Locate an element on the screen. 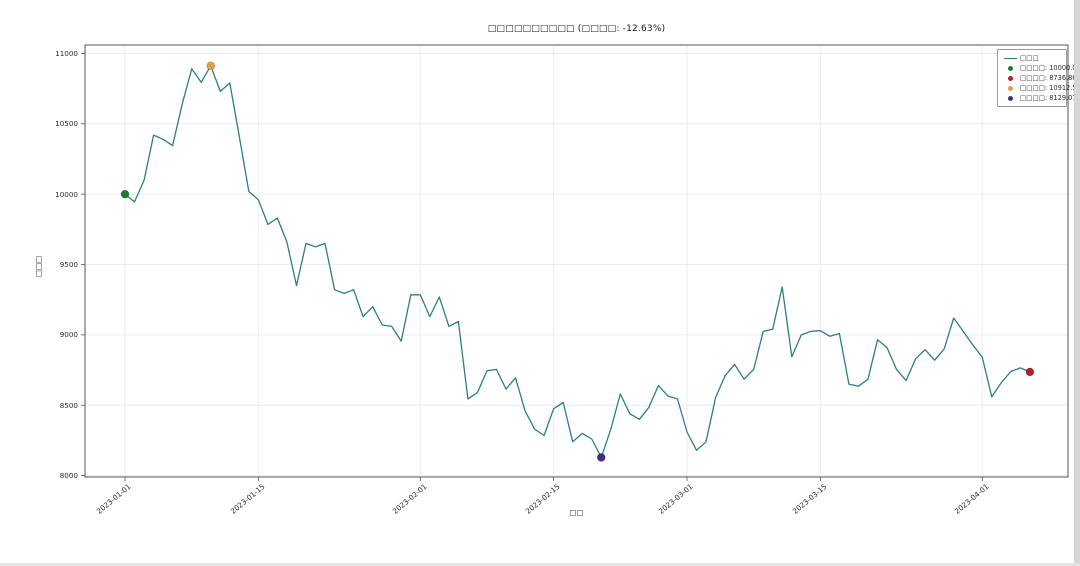 The height and width of the screenshot is (566, 1080). y-tick-label: 9500 is located at coordinates (68, 265).